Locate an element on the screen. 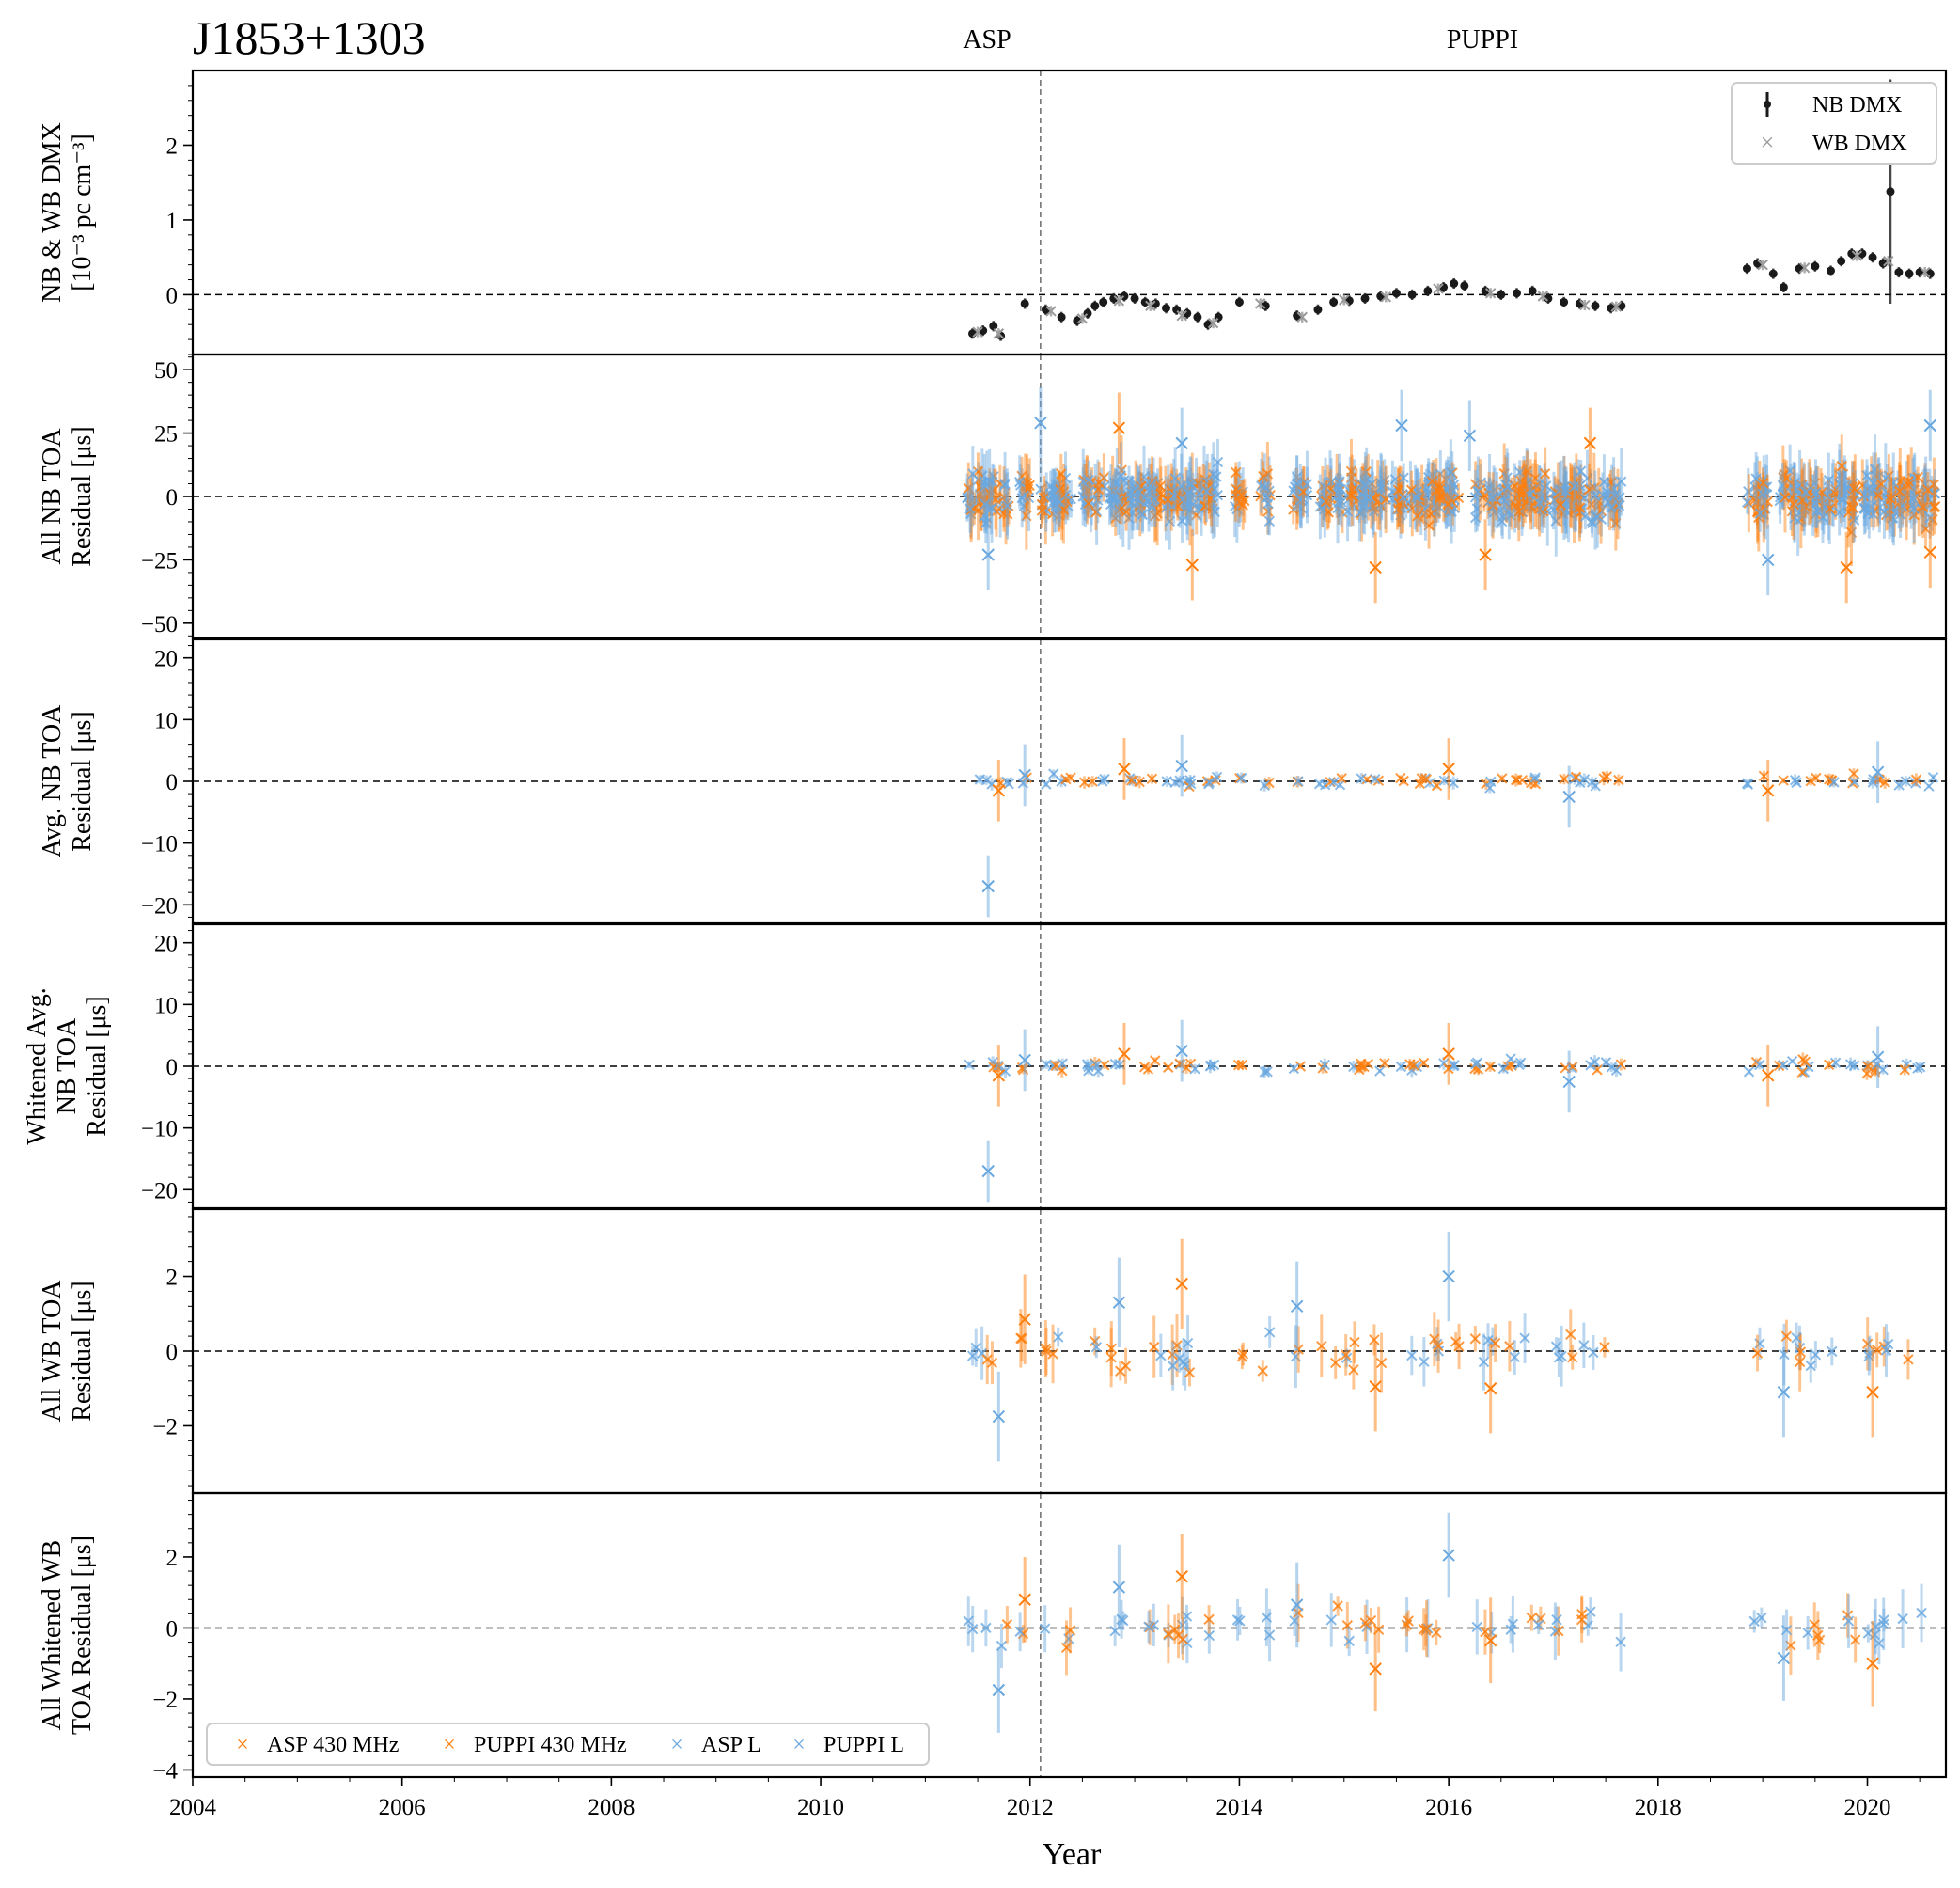 The width and height of the screenshot is (1960, 1888). y-tick-label: 2 is located at coordinates (172, 147).